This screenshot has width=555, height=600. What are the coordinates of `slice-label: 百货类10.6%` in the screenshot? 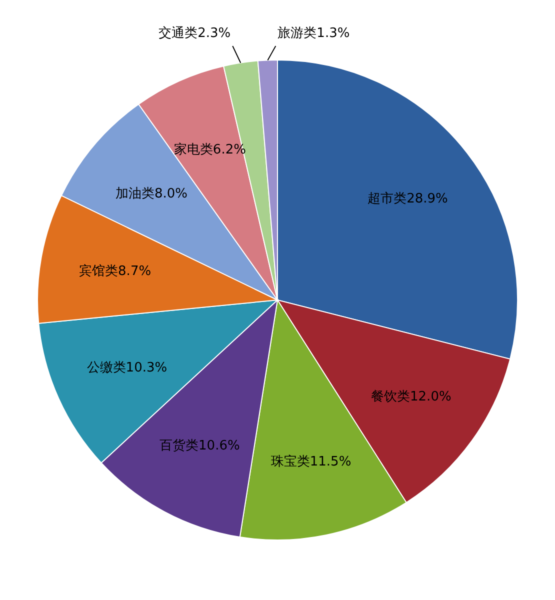 It's located at (200, 446).